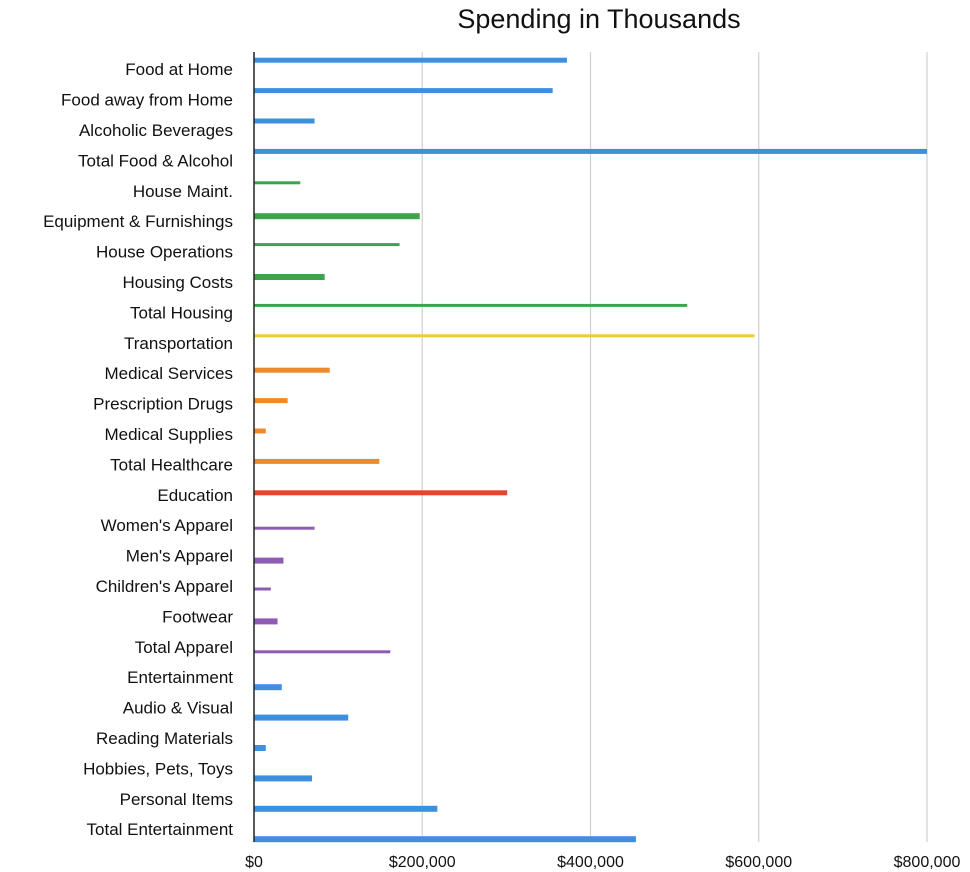 The height and width of the screenshot is (872, 970). I want to click on category-label: Food away from Home, so click(147, 100).